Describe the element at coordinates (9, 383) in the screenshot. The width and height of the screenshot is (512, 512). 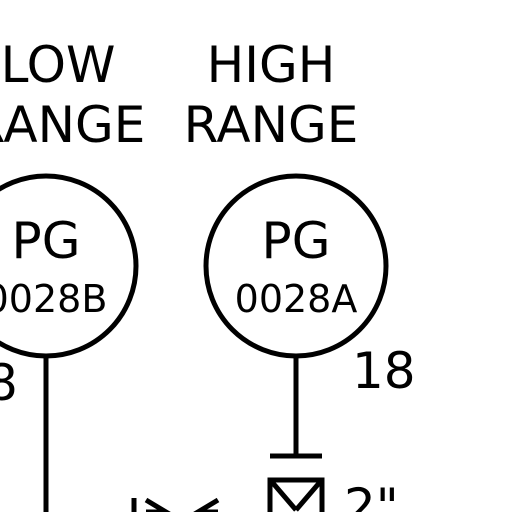
I see `low-range-callout-number: 8` at that location.